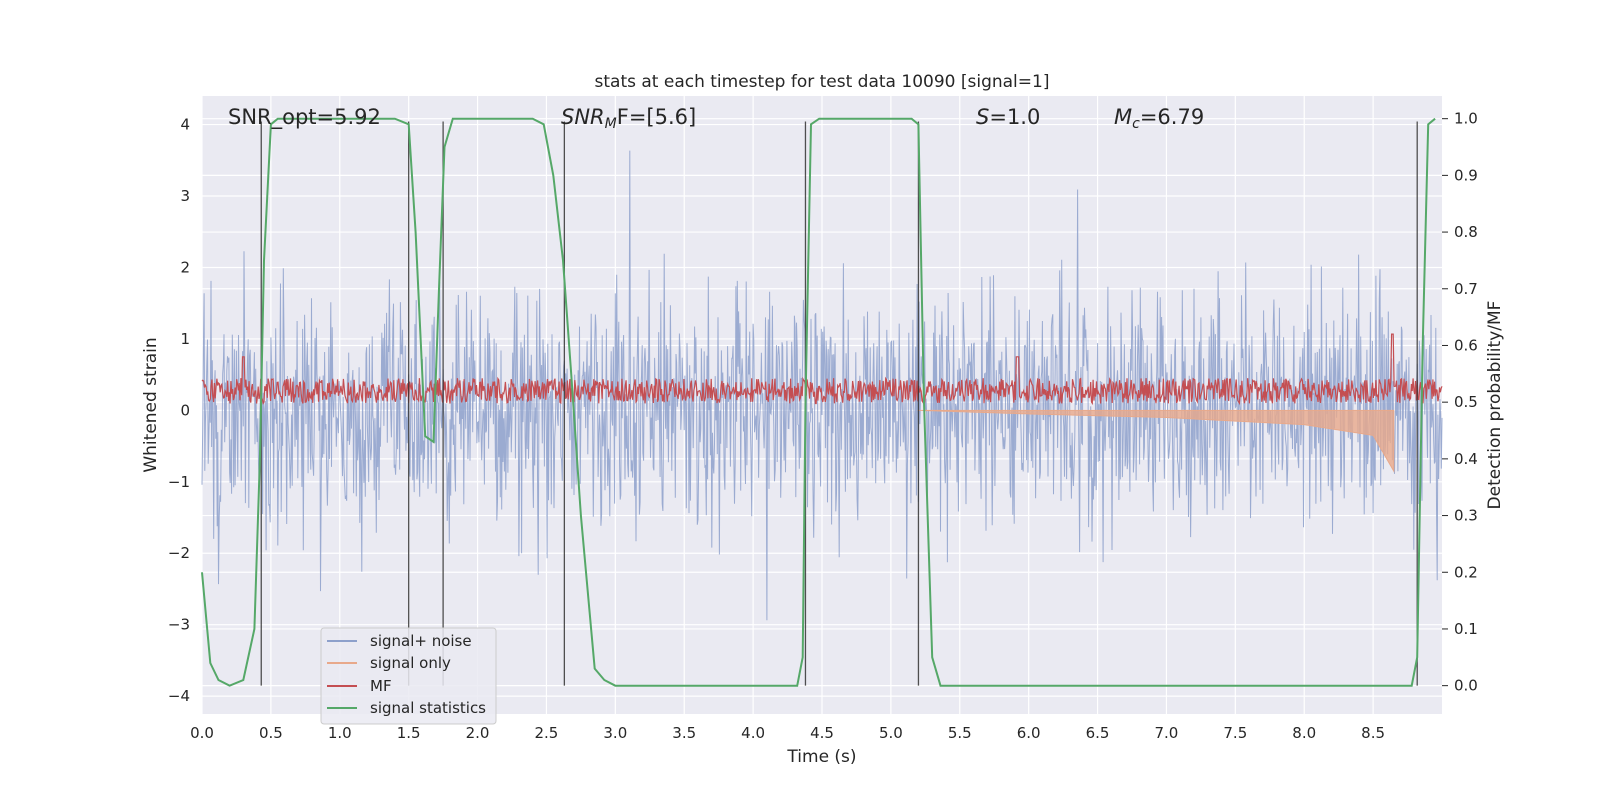 This screenshot has height=804, width=1600. What do you see at coordinates (185, 125) in the screenshot?
I see `y-tick-label: 4` at bounding box center [185, 125].